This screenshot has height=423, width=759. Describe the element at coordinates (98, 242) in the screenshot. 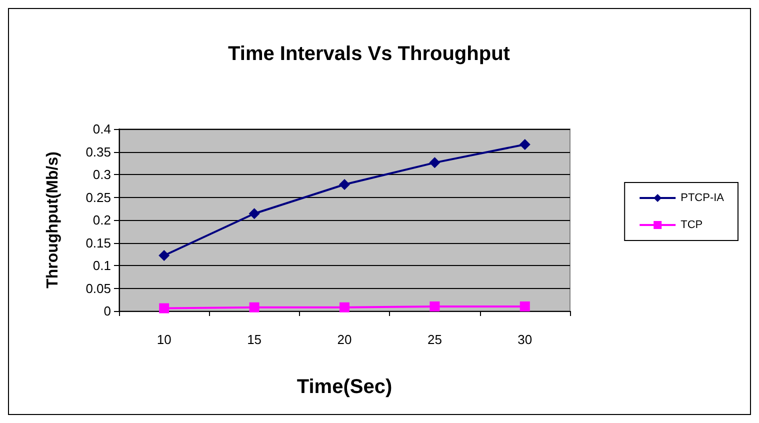

I see `y-tick-label: 0.15` at that location.